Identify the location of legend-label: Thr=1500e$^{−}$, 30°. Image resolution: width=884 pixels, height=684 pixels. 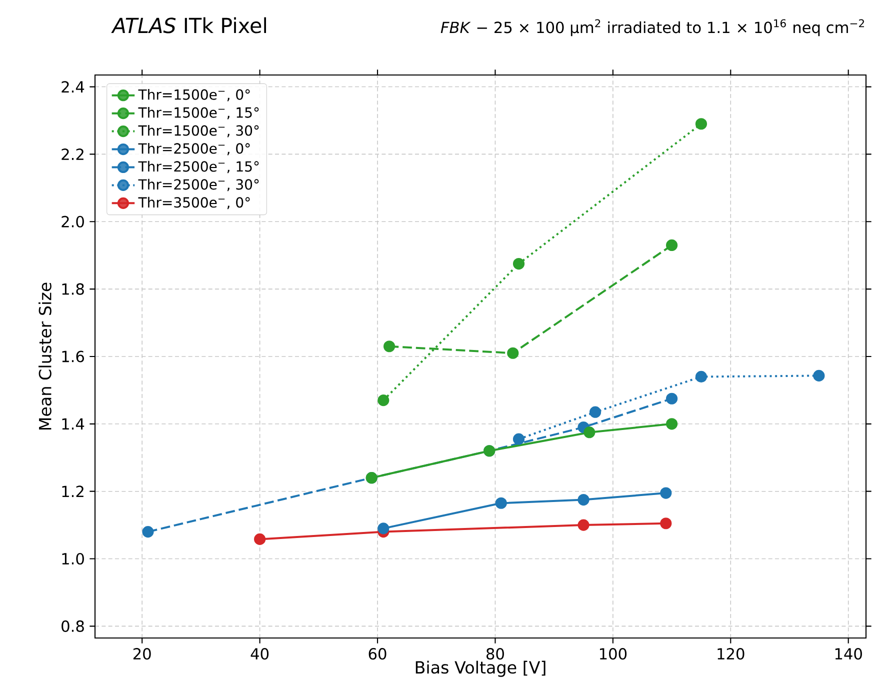
(198, 131).